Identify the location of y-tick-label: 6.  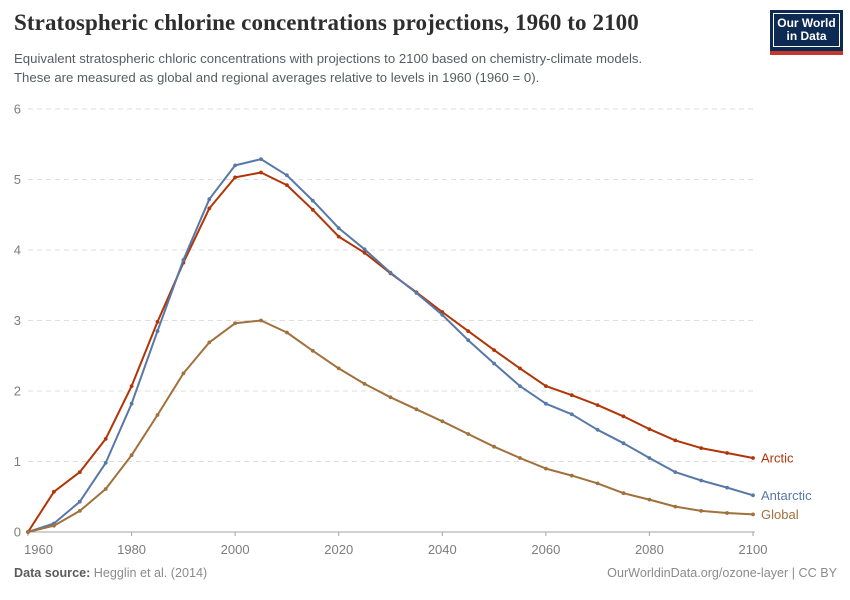
(17, 109).